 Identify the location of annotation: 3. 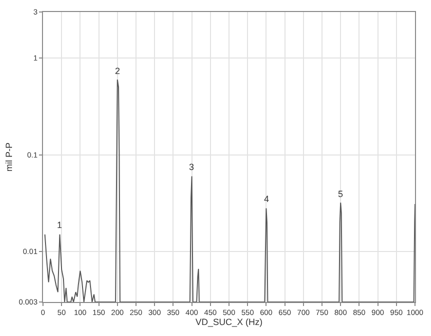
(191, 167).